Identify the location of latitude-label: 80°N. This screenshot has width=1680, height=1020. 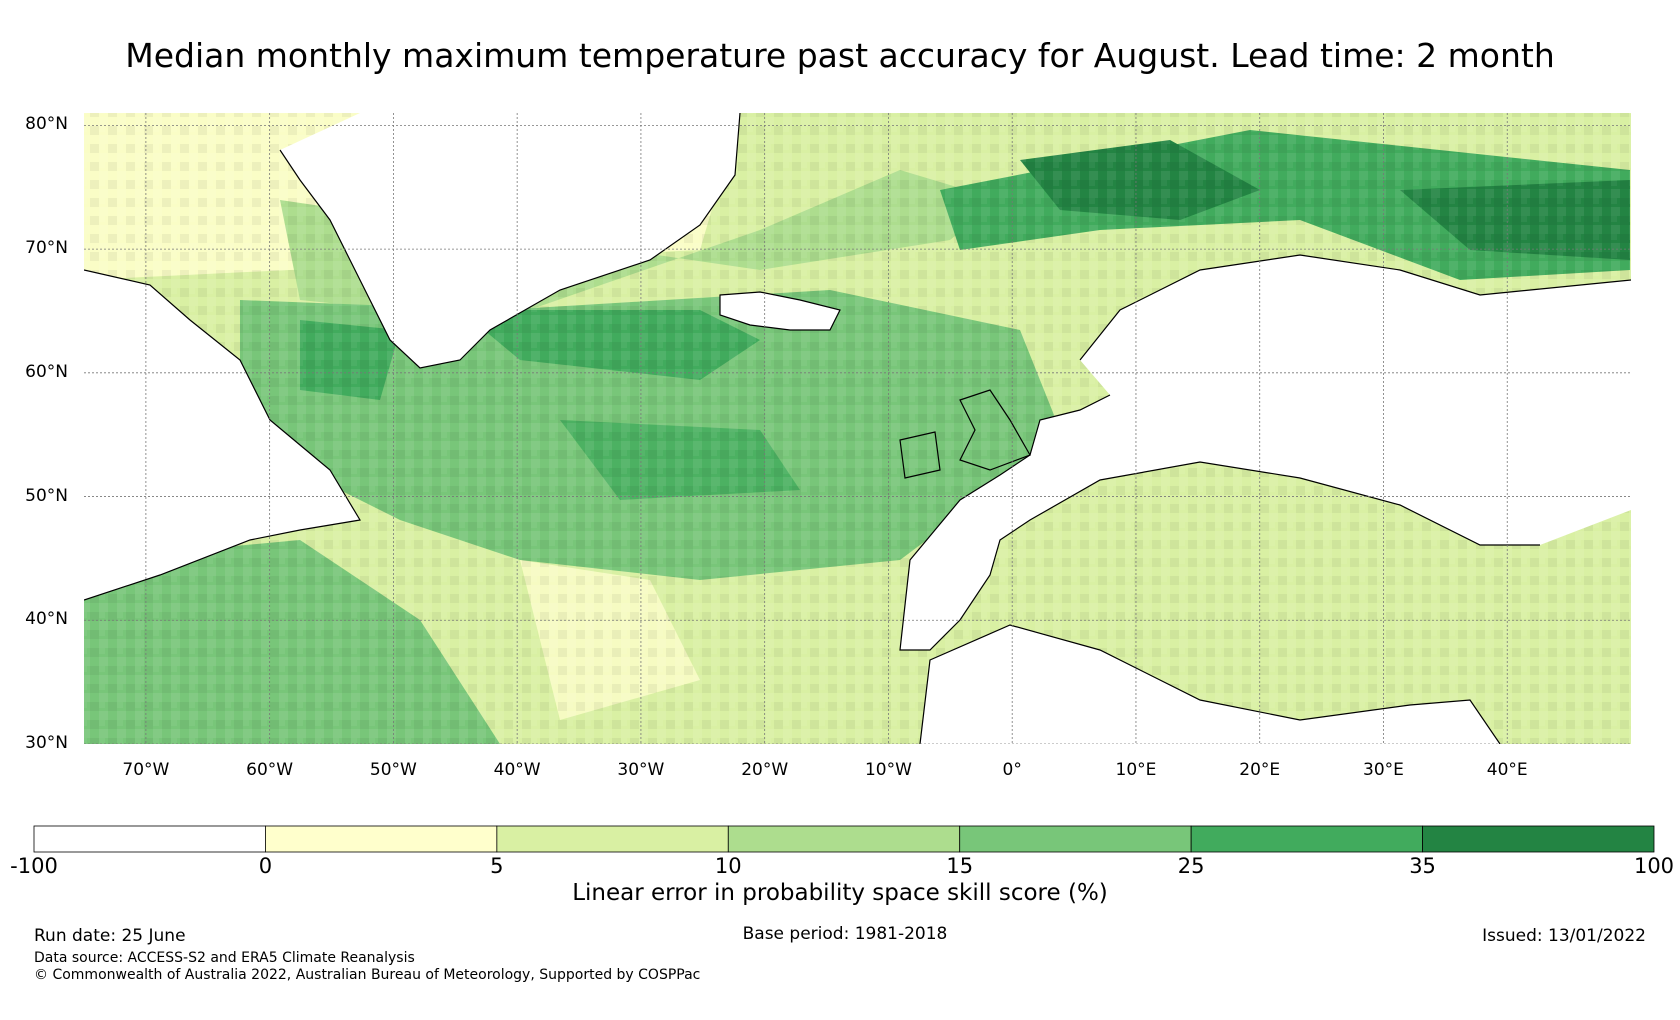
(46, 124).